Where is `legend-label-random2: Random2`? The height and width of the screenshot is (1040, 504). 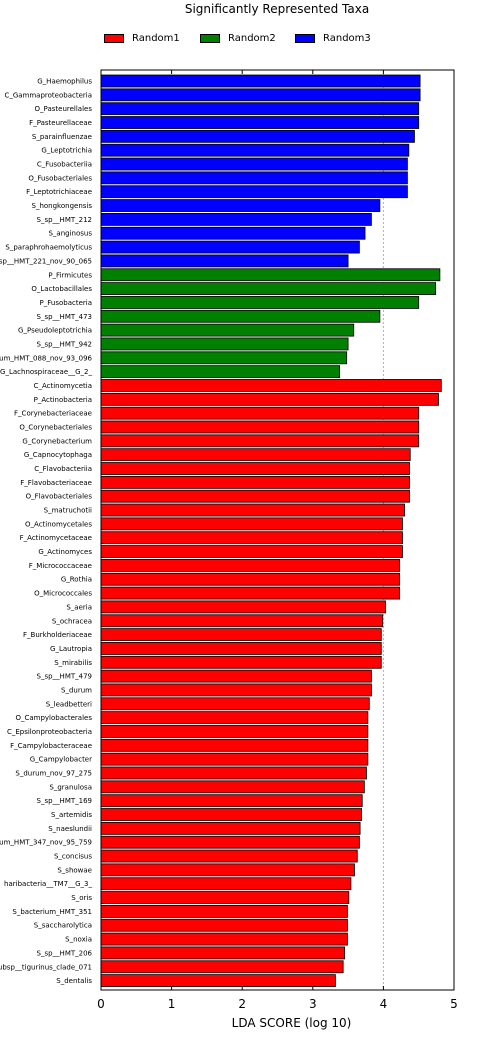
legend-label-random2: Random2 is located at coordinates (252, 38).